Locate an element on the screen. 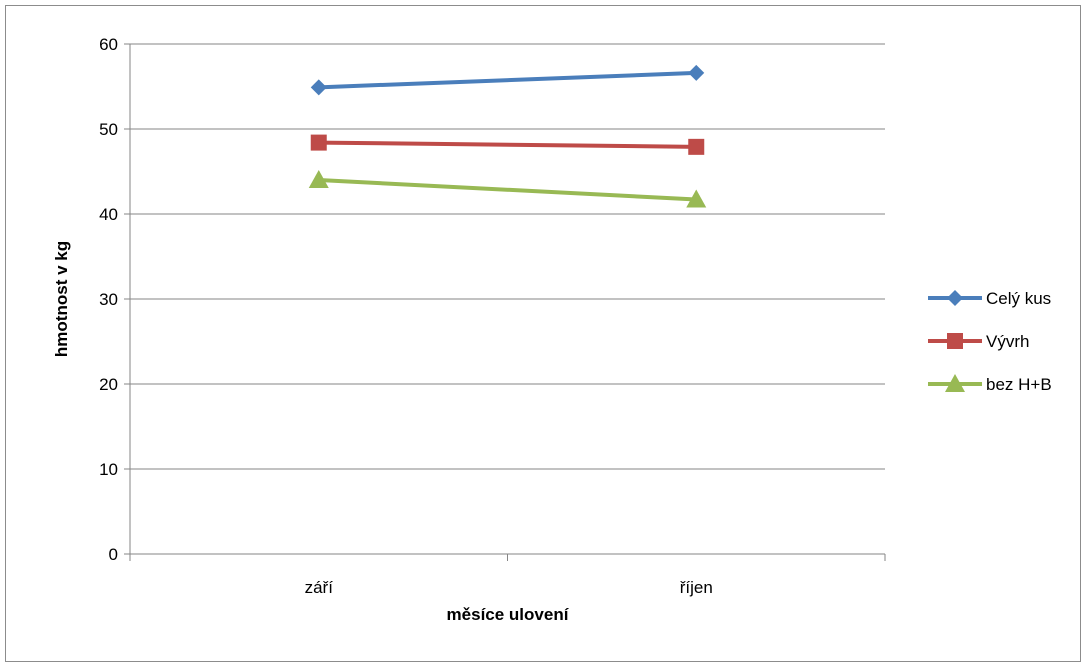 The width and height of the screenshot is (1088, 669). legend-item: Vývrh is located at coordinates (978, 341).